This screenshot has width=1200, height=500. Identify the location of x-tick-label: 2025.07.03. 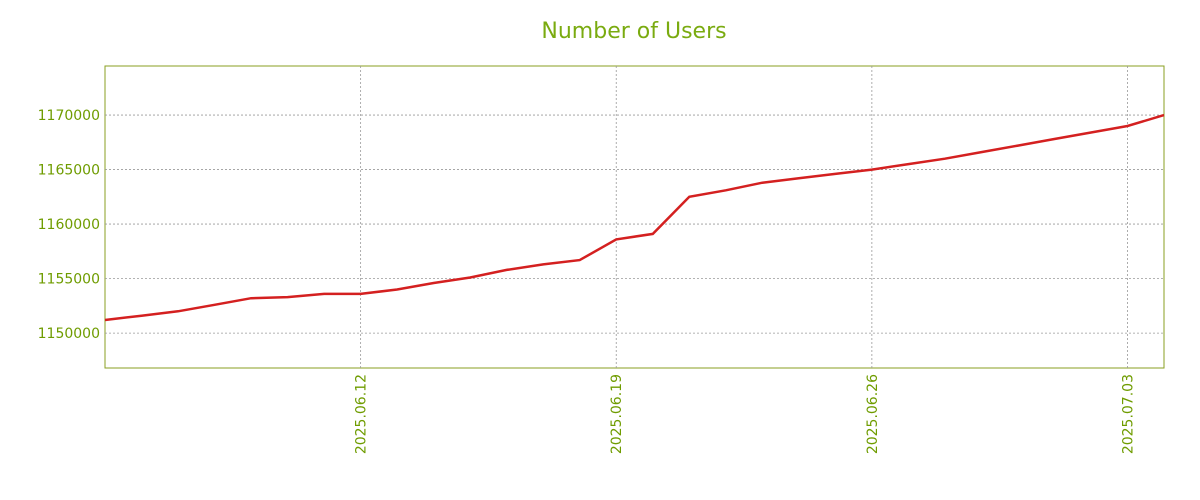
(1128, 414).